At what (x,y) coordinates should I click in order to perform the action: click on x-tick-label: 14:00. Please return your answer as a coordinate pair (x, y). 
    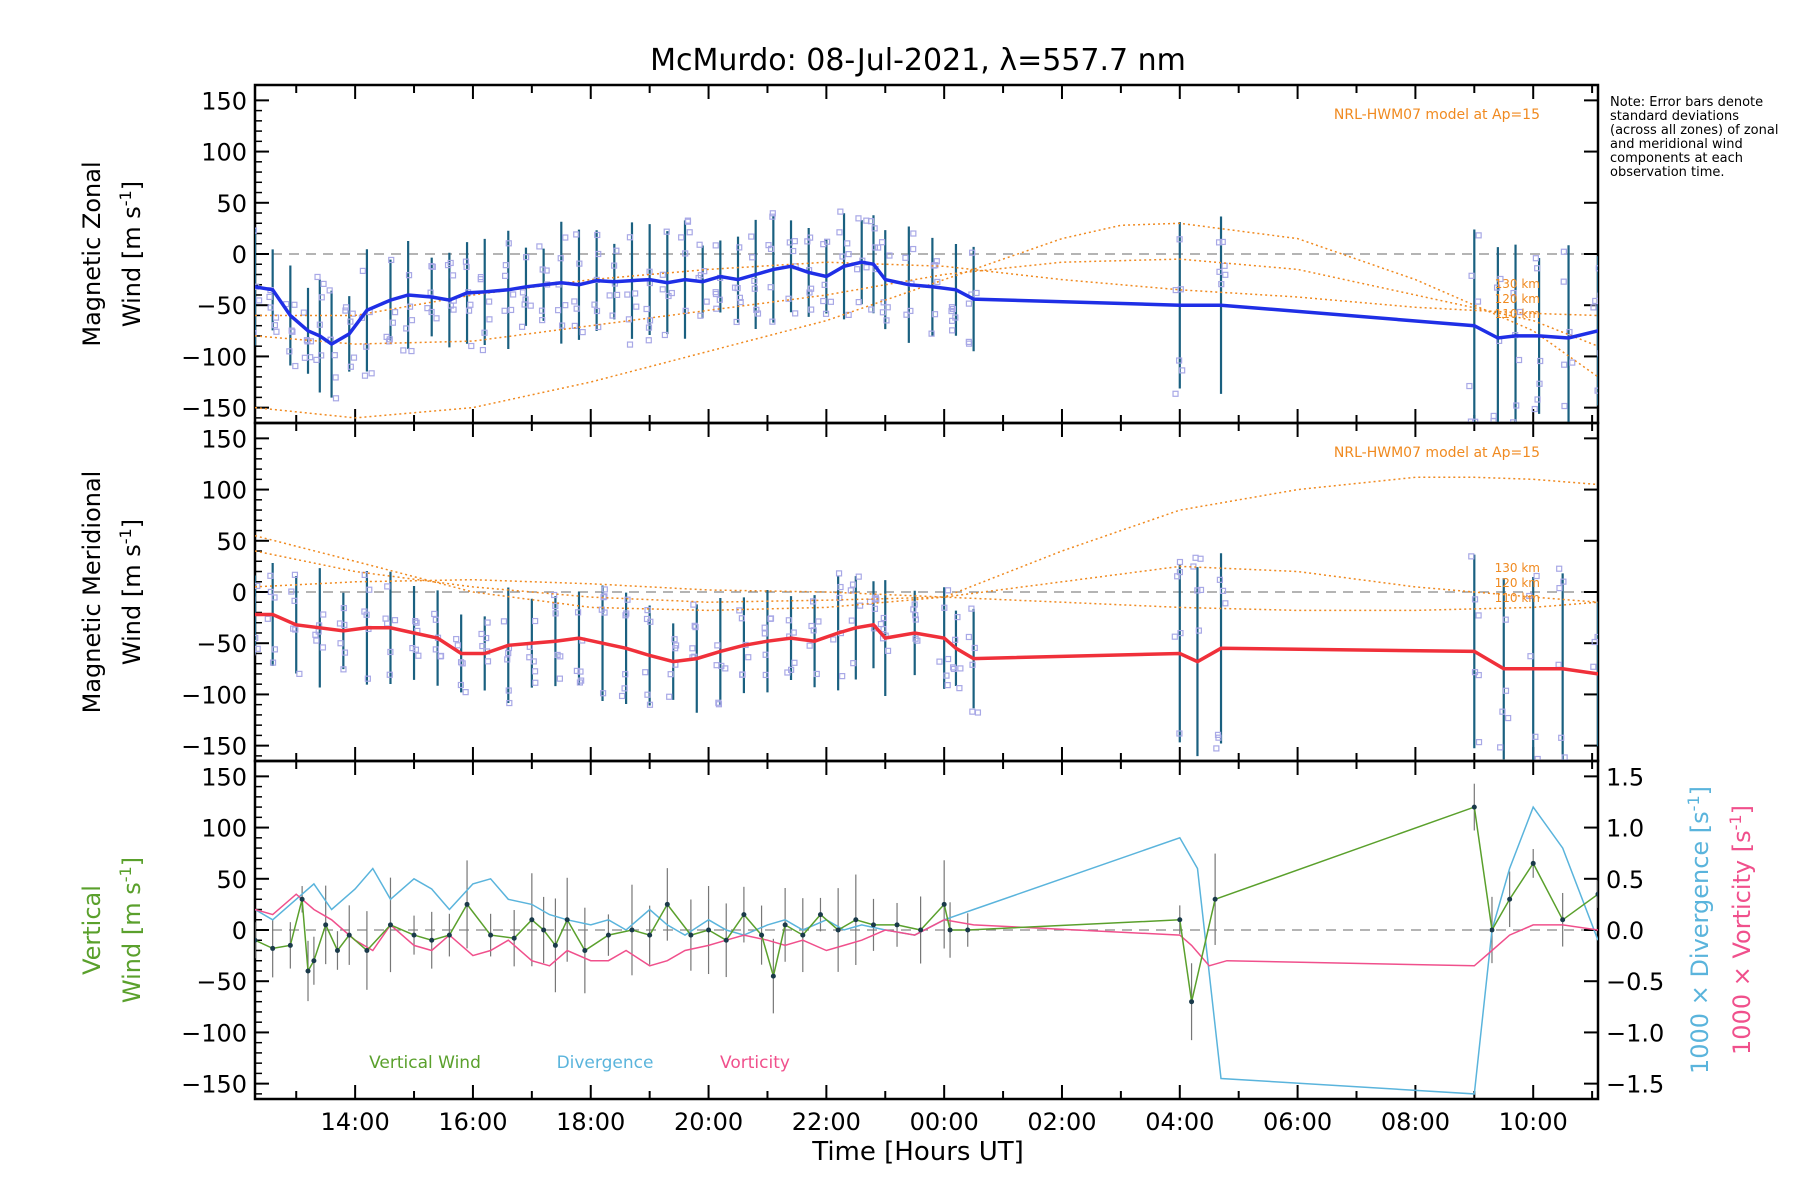
    Looking at the image, I should click on (355, 1122).